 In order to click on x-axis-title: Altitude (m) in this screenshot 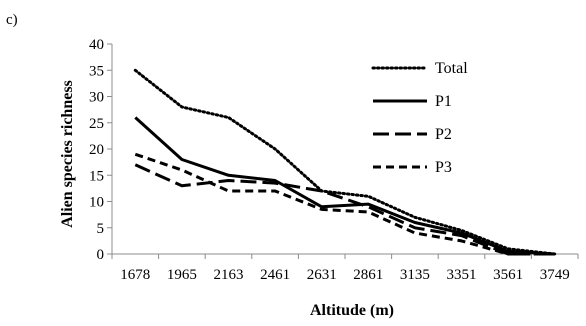, I will do `click(352, 310)`.